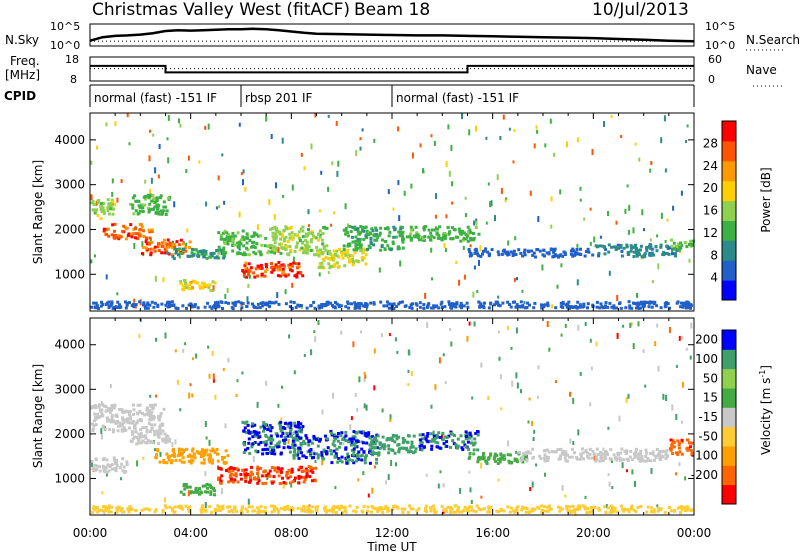 This screenshot has width=800, height=554. I want to click on power-cbar-tick: 28, so click(710, 143).